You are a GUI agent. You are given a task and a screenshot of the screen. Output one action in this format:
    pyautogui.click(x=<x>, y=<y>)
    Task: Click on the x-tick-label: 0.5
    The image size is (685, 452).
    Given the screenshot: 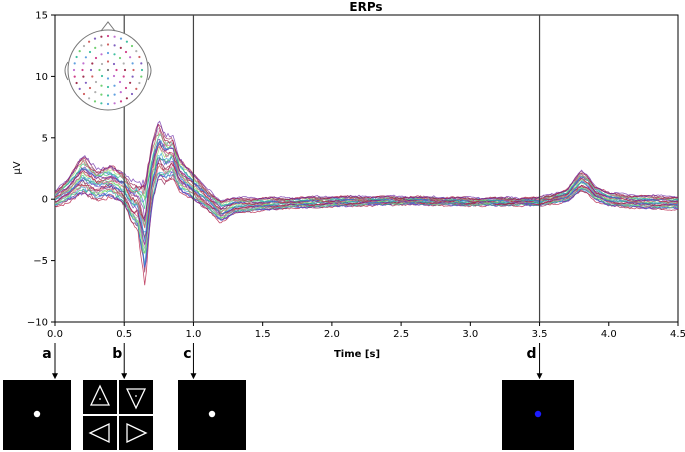 What is the action you would take?
    pyautogui.click(x=124, y=334)
    